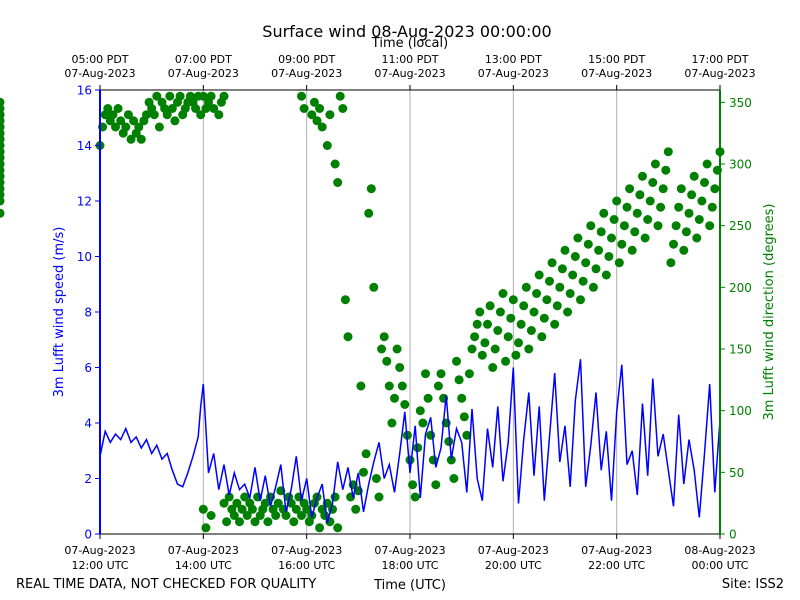  What do you see at coordinates (409, 565) in the screenshot?
I see `bottom-tick-time: 18:00 UTC` at bounding box center [409, 565].